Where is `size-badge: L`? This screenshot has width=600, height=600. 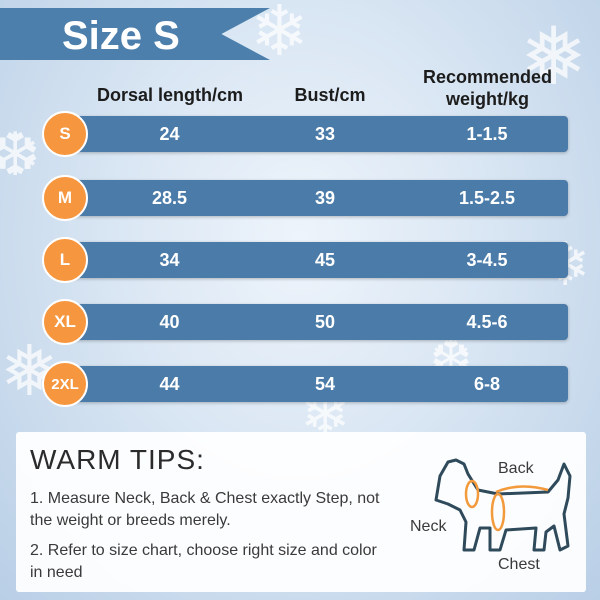 size-badge: L is located at coordinates (65, 260).